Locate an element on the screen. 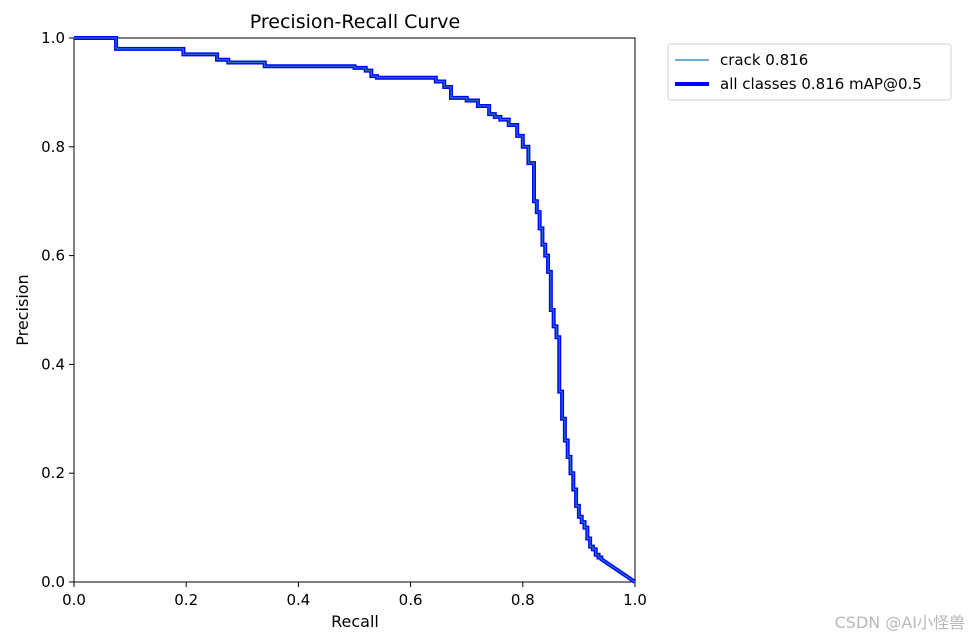 The image size is (971, 640). y-tick-label: 1.0 is located at coordinates (53, 38).